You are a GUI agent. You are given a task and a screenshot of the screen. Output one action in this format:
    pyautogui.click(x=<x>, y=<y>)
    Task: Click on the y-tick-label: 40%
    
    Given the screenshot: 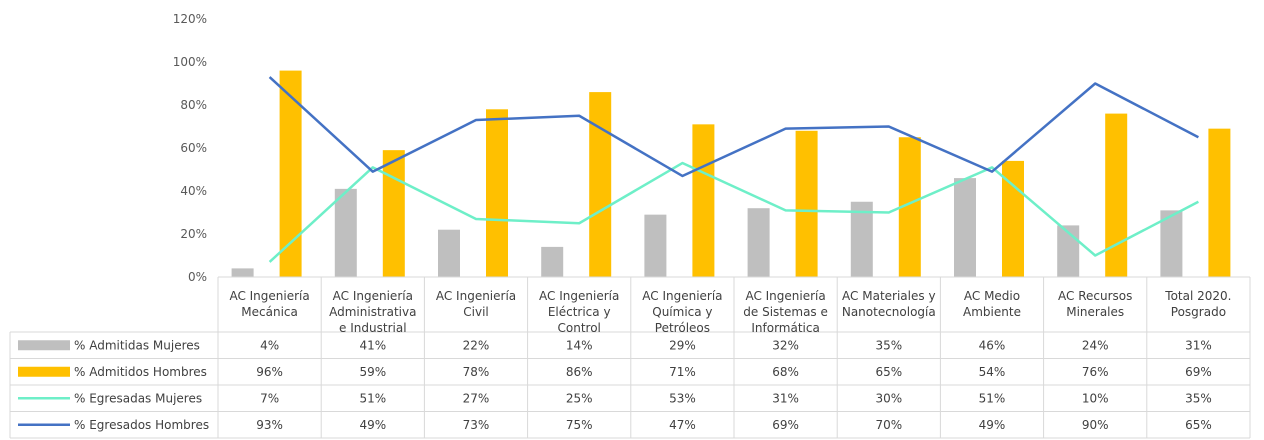 What is the action you would take?
    pyautogui.click(x=193, y=191)
    